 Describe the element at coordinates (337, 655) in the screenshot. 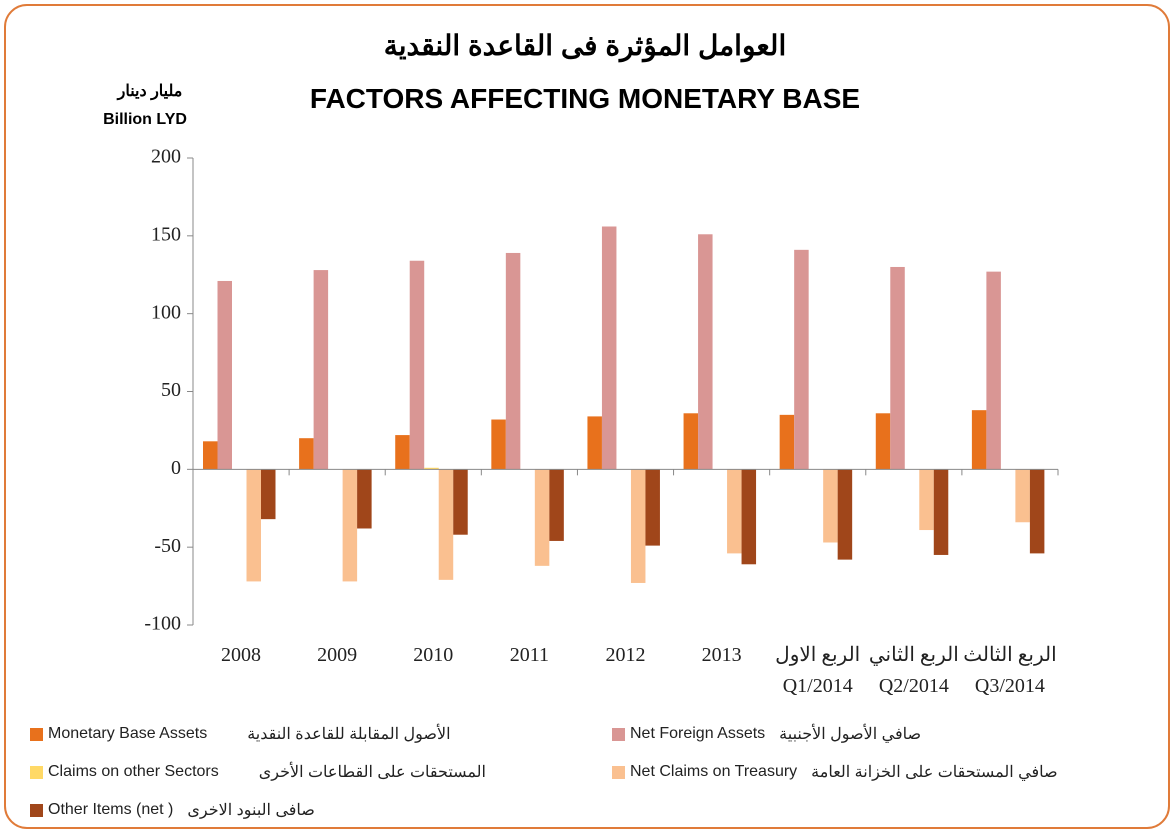

I see `x-tick-label: 2009` at that location.